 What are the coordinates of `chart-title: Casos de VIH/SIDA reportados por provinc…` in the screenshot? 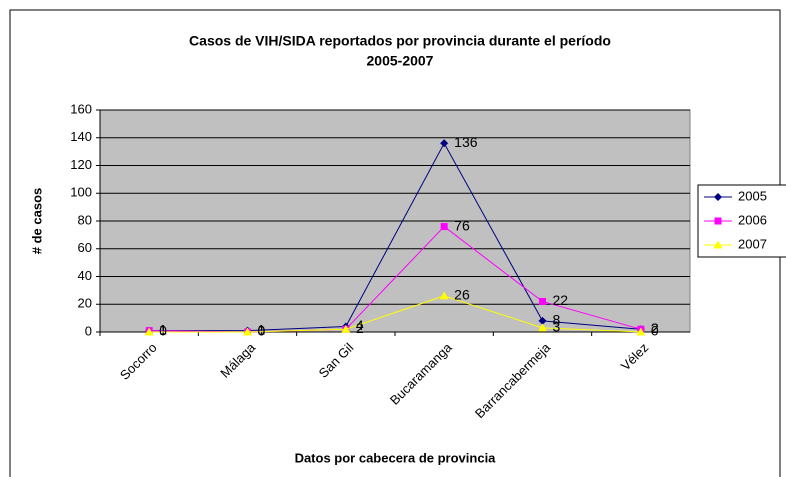 It's located at (400, 41).